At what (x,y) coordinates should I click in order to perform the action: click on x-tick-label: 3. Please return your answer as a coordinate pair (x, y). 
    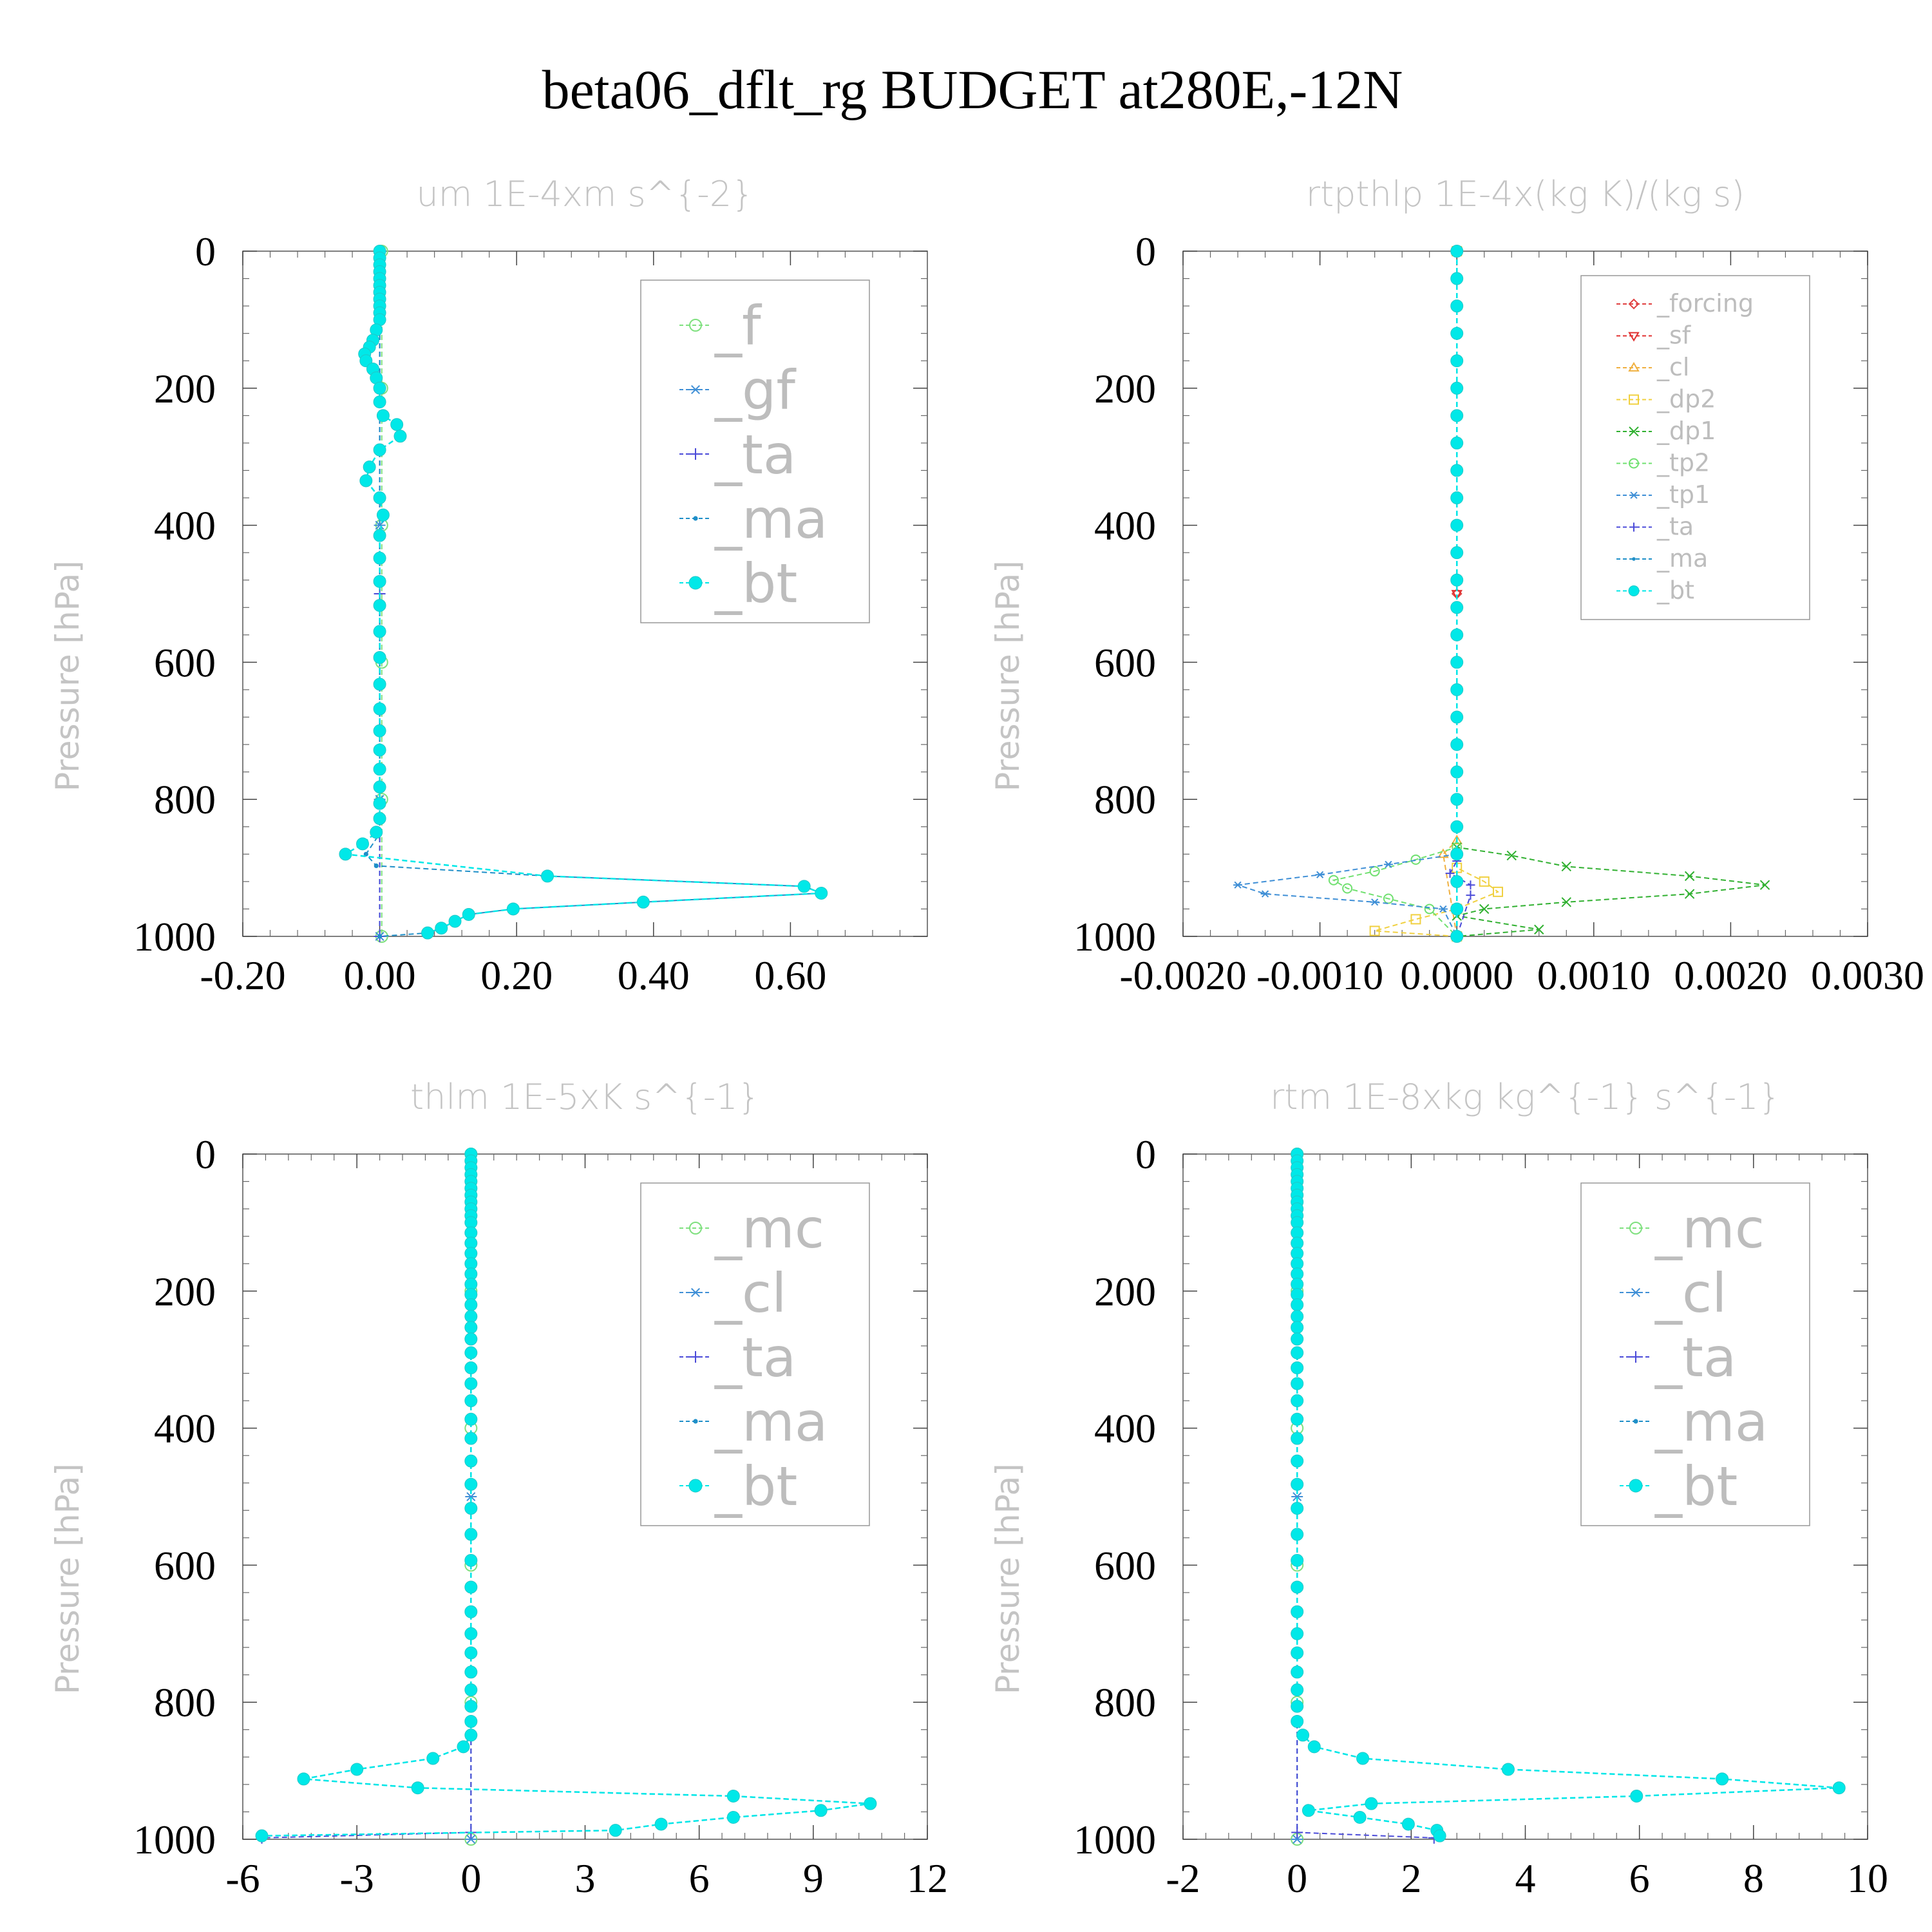
    Looking at the image, I should click on (586, 1878).